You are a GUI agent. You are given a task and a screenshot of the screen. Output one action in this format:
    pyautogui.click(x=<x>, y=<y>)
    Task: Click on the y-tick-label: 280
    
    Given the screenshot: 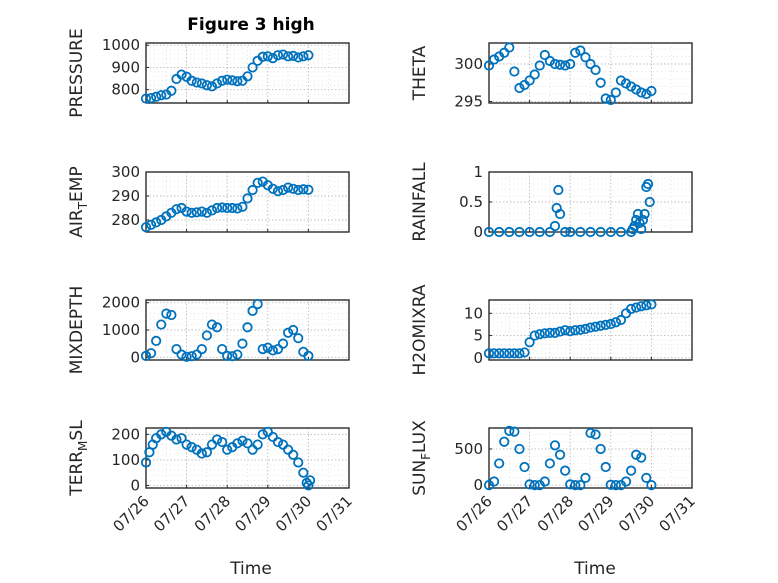 What is the action you would take?
    pyautogui.click(x=125, y=220)
    